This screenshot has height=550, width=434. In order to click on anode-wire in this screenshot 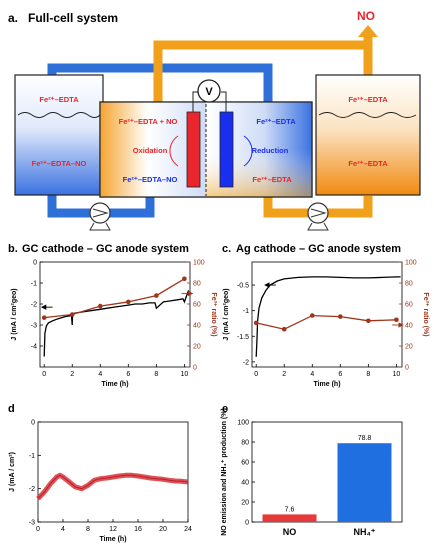, I will do `click(195, 101)`.